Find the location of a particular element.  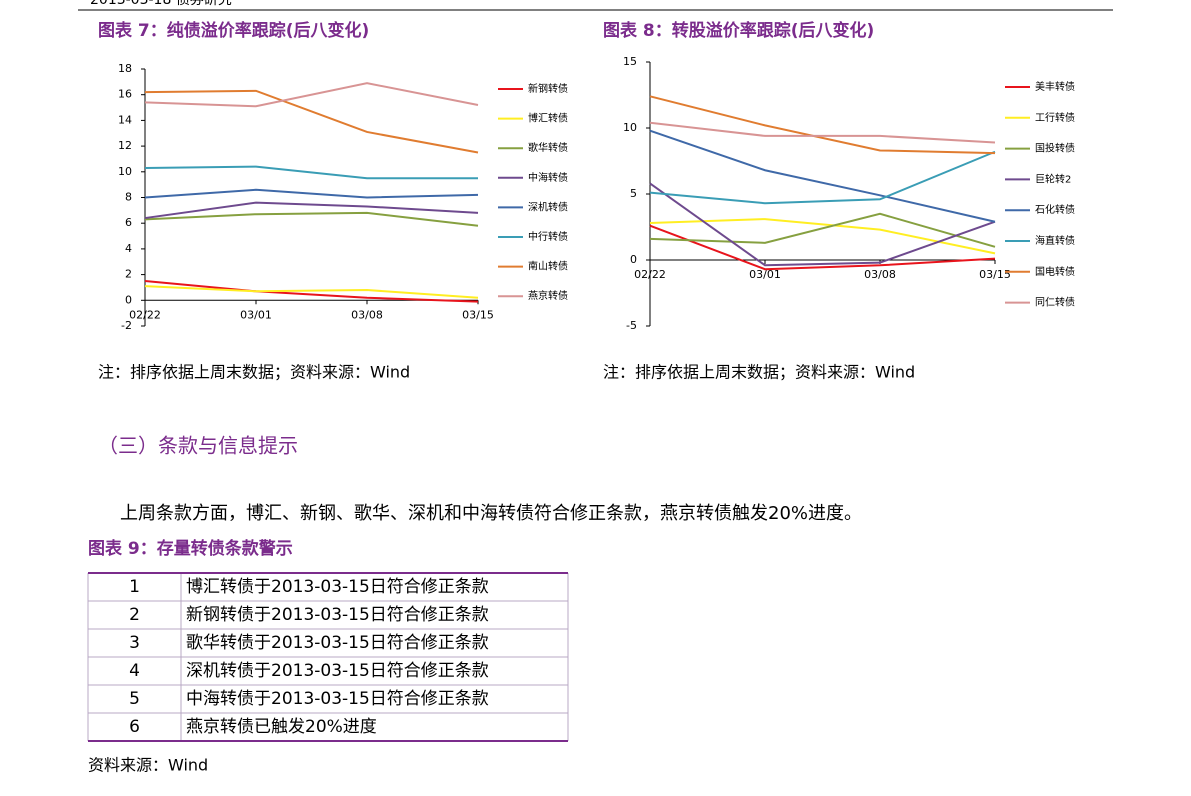

y-tick-label: 4 is located at coordinates (128, 248).